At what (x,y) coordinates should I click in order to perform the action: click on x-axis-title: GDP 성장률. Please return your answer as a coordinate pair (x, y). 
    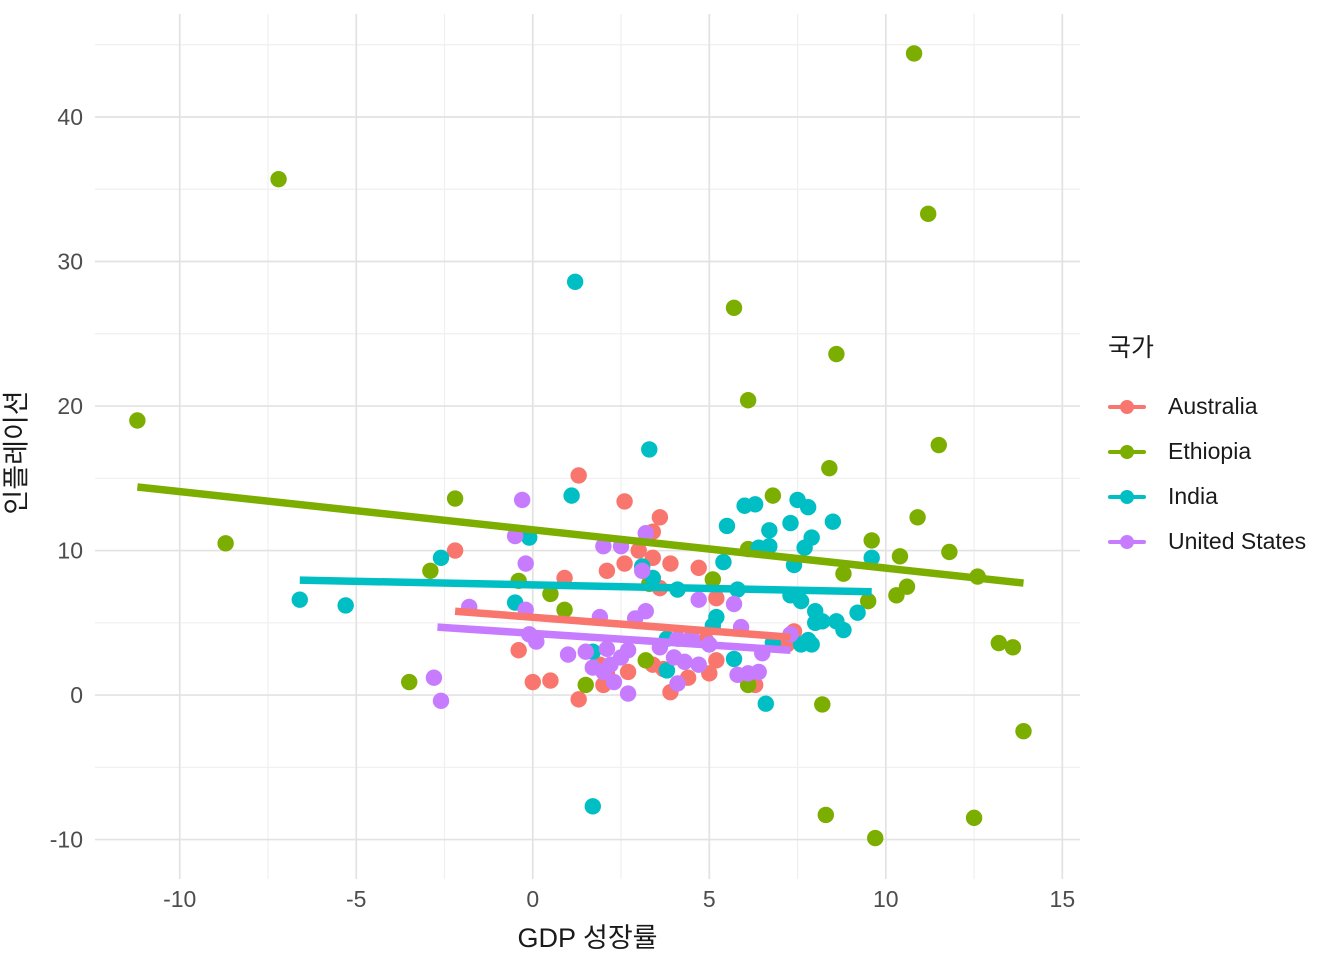
    Looking at the image, I should click on (587, 938).